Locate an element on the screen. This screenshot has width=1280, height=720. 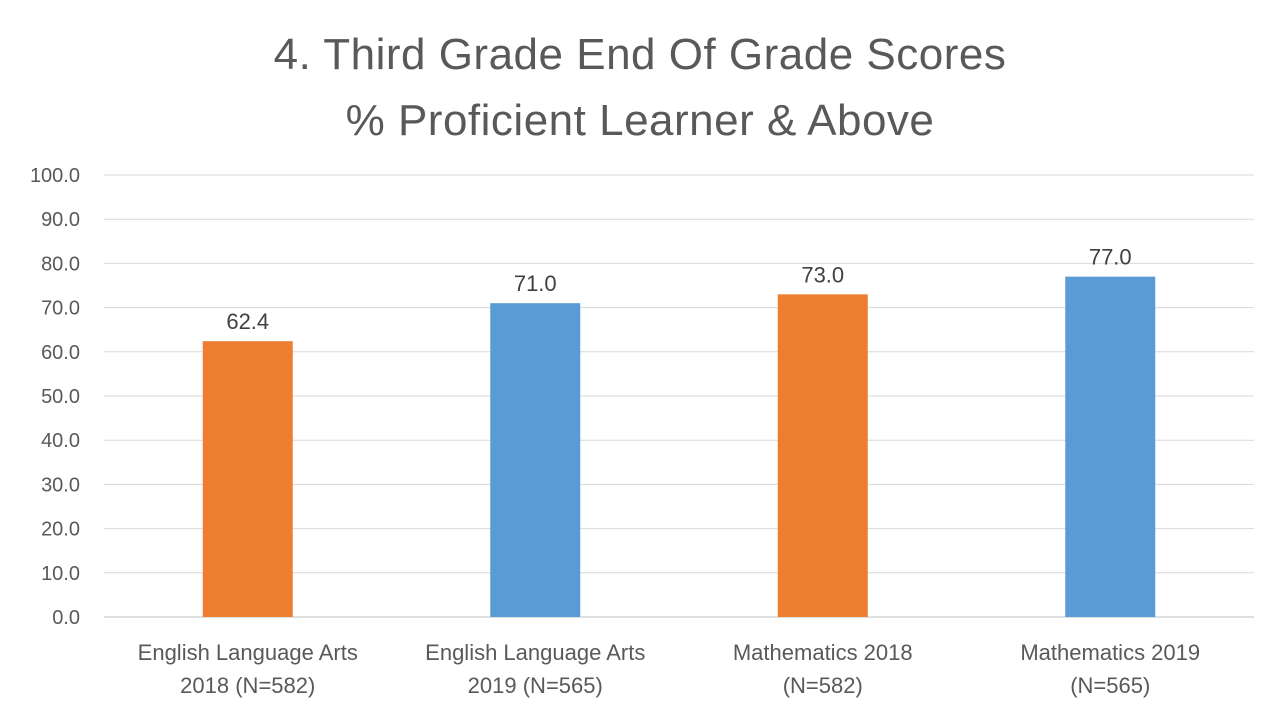
y-tick-label: 70.0 is located at coordinates (60, 309).